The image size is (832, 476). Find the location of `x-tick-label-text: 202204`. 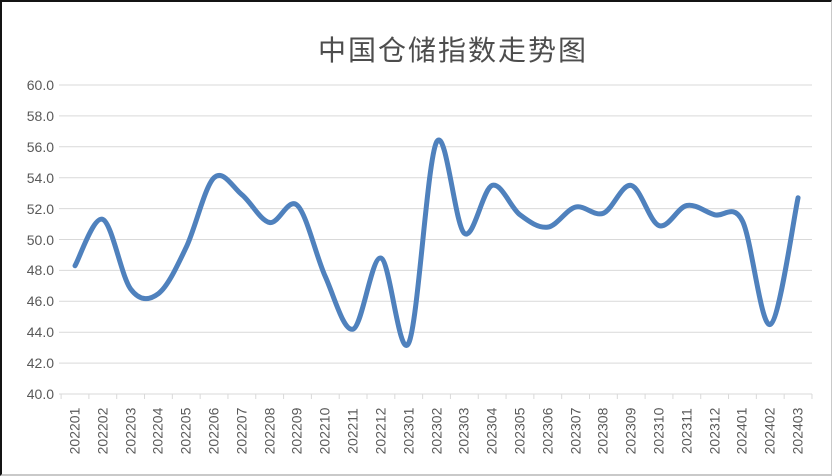

x-tick-label-text: 202204 is located at coordinates (157, 431).